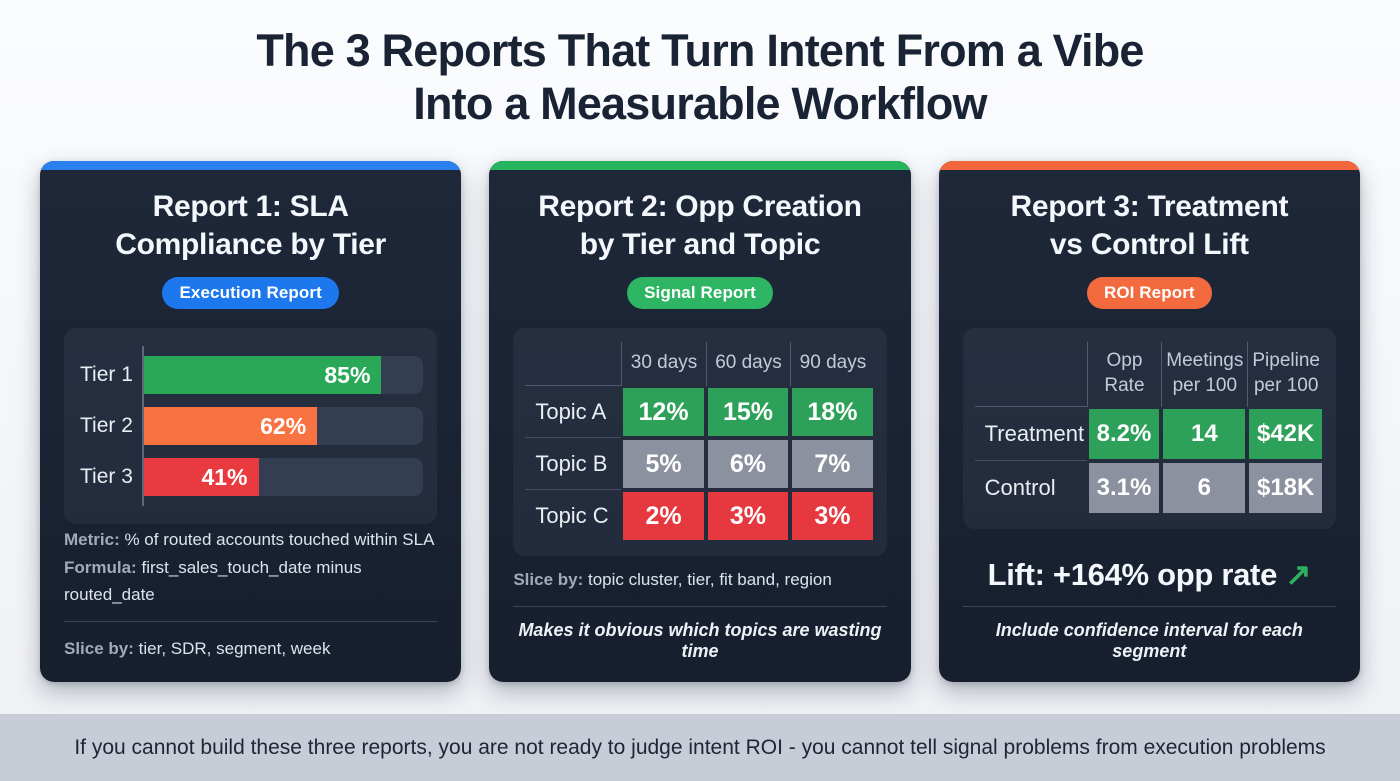 The image size is (1400, 781). I want to click on page-title-line-2: Into a Measurable Workflow, so click(700, 104).